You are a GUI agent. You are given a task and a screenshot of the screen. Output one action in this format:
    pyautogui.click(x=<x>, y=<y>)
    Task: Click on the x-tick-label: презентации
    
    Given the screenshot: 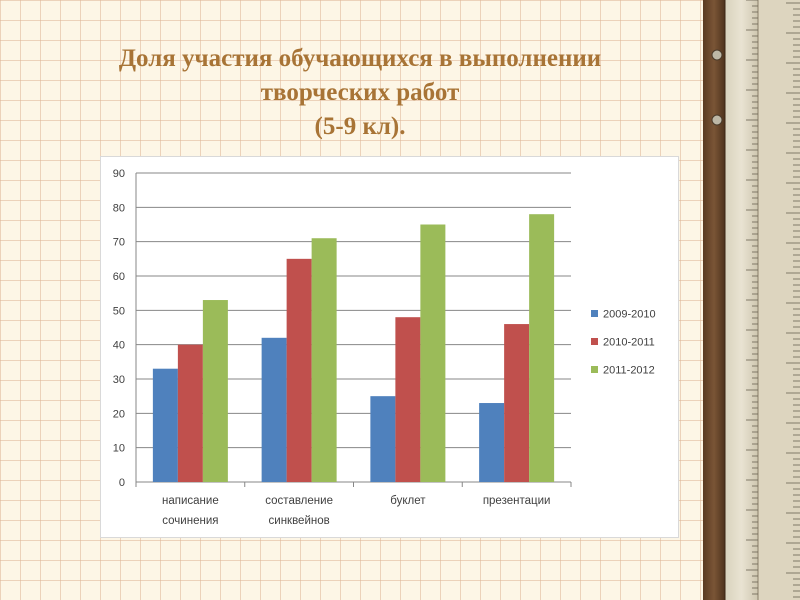 What is the action you would take?
    pyautogui.click(x=517, y=501)
    